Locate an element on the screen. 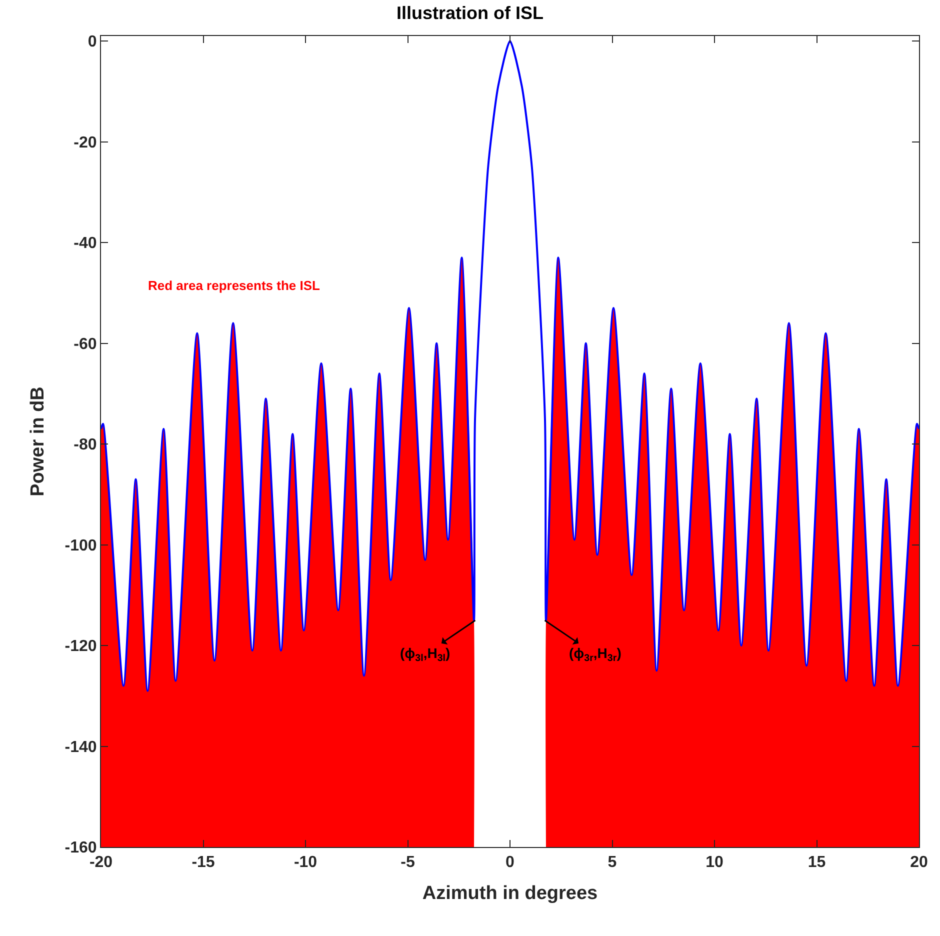  y-tick-label: -60 is located at coordinates (85, 344).